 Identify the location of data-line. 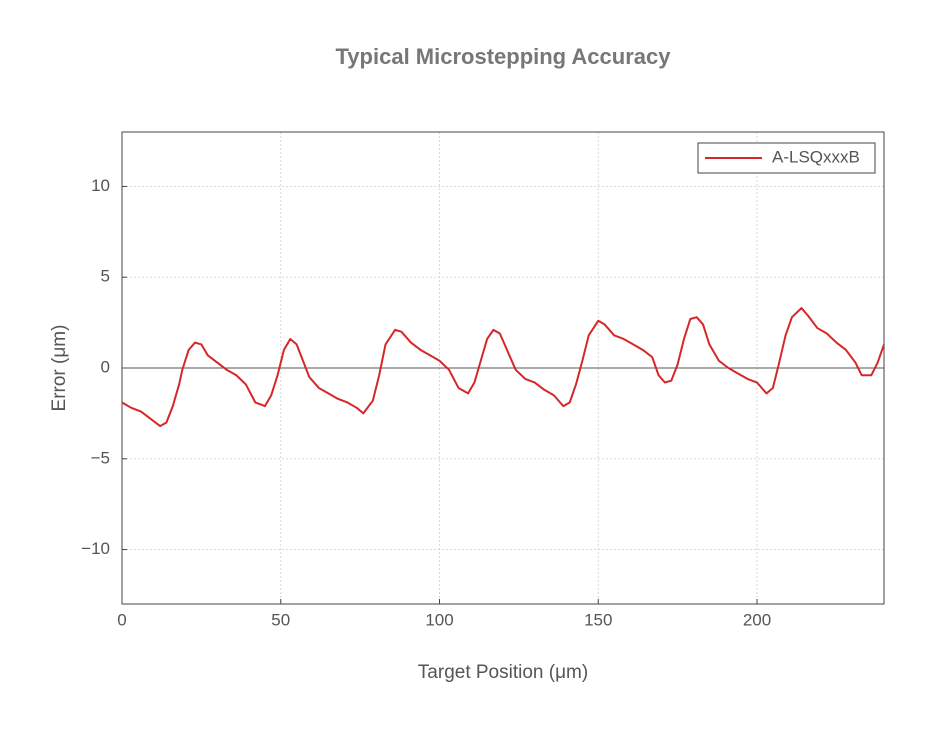
(503, 367).